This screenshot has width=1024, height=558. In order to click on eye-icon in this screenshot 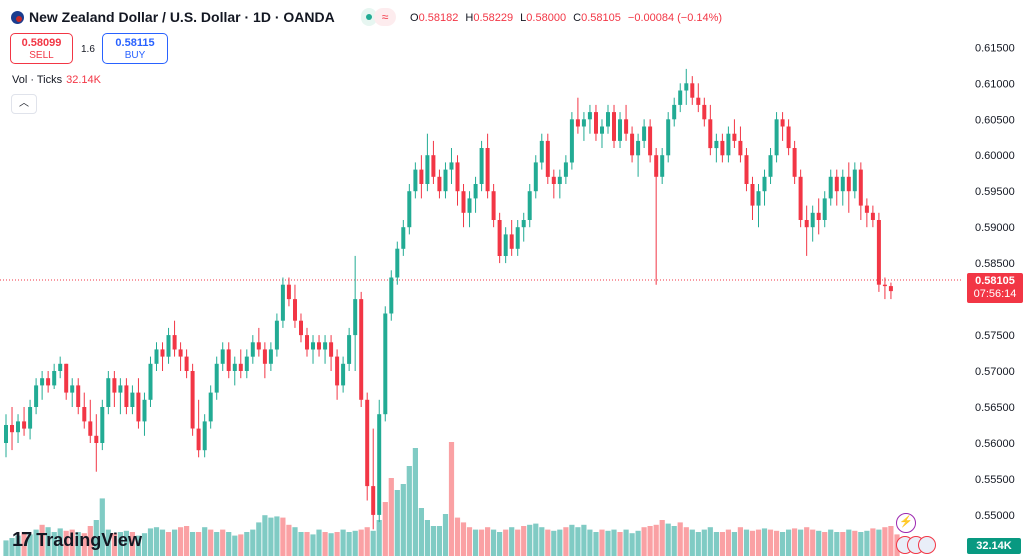, I will do `click(369, 17)`.